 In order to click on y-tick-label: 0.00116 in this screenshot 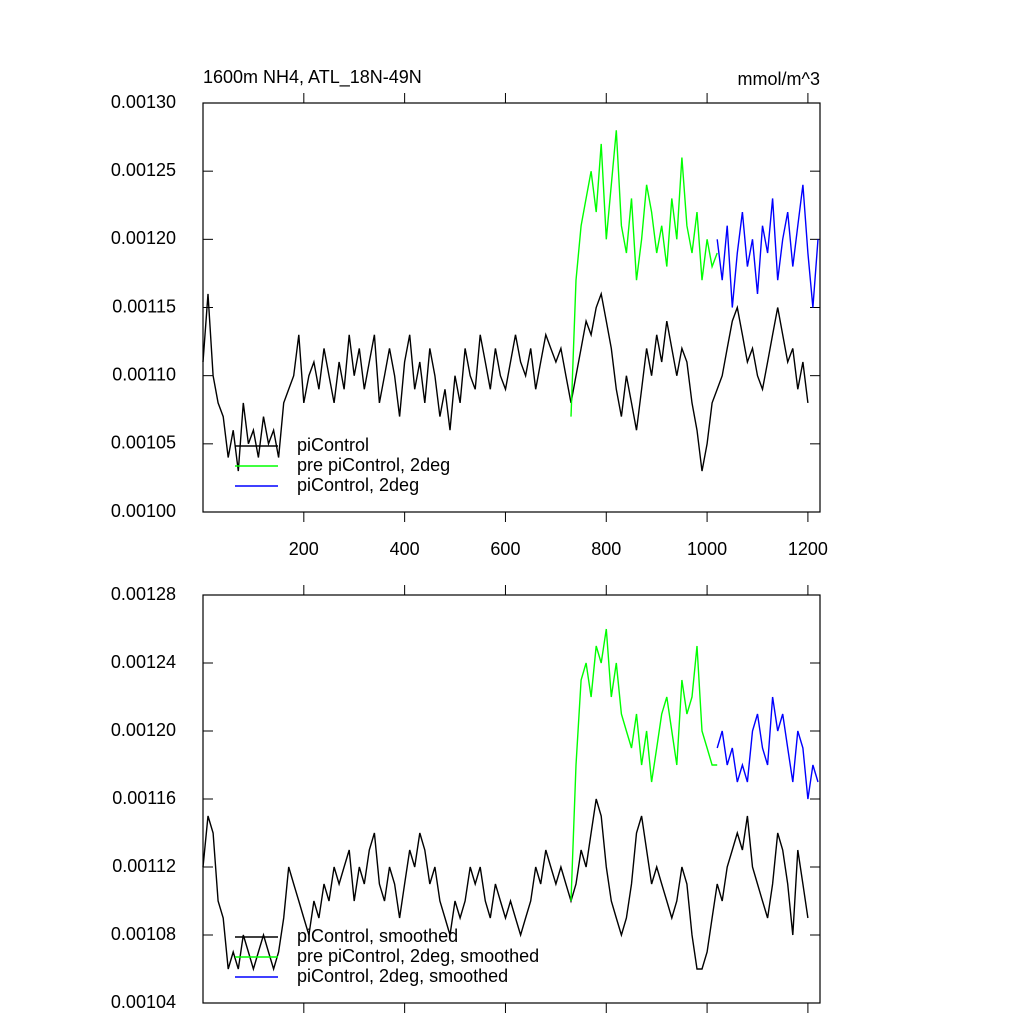, I will do `click(144, 798)`.